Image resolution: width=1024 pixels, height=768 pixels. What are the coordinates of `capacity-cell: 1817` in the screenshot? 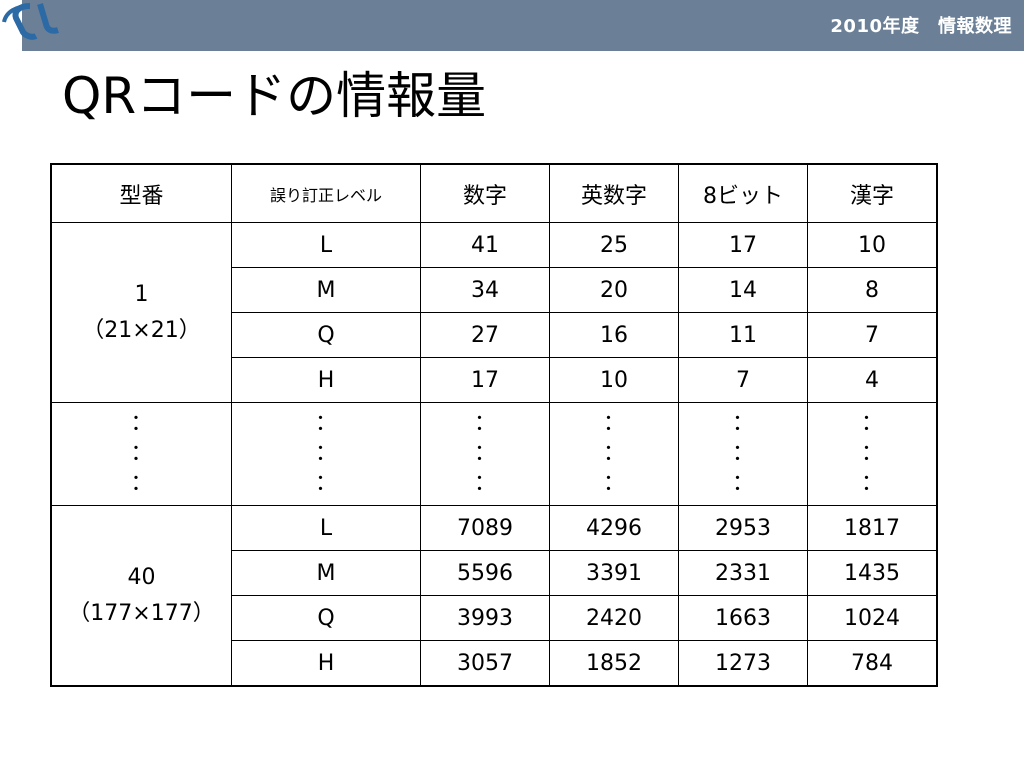 It's located at (872, 528).